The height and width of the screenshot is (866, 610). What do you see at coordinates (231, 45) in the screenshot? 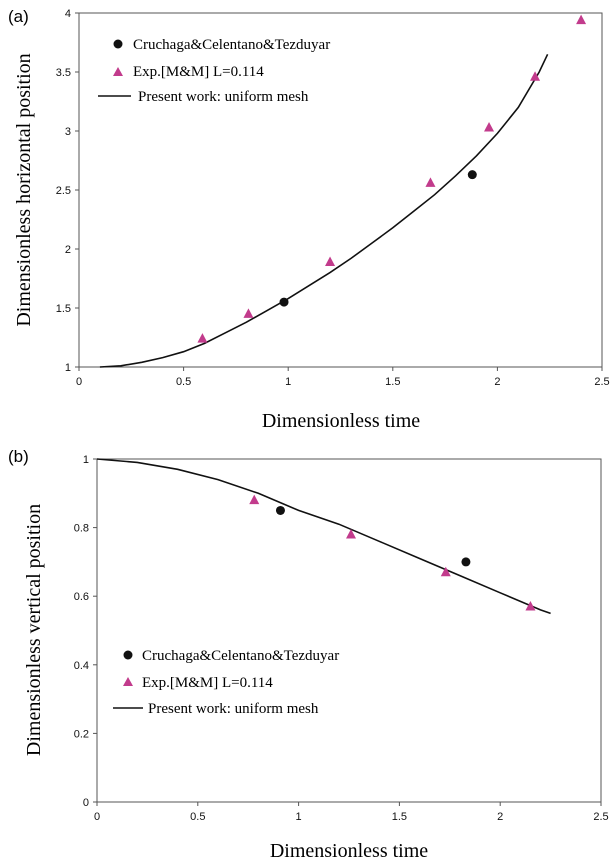
I see `legend-a-entry-1: Cruchaga&Celentano&Tezduyar` at bounding box center [231, 45].